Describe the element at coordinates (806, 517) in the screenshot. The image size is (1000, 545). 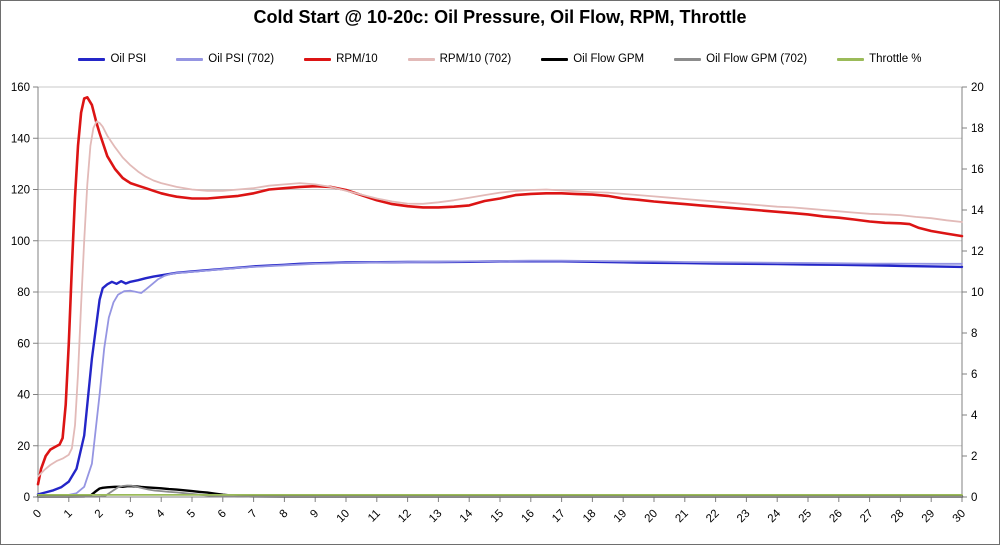
I see `x-tick-label: 25` at that location.